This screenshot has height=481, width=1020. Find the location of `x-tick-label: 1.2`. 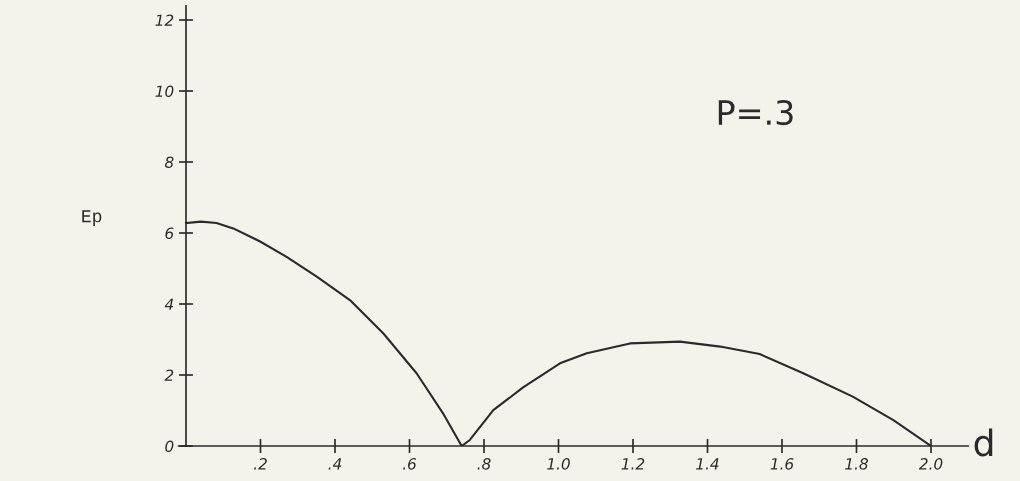

x-tick-label: 1.2 is located at coordinates (633, 464).